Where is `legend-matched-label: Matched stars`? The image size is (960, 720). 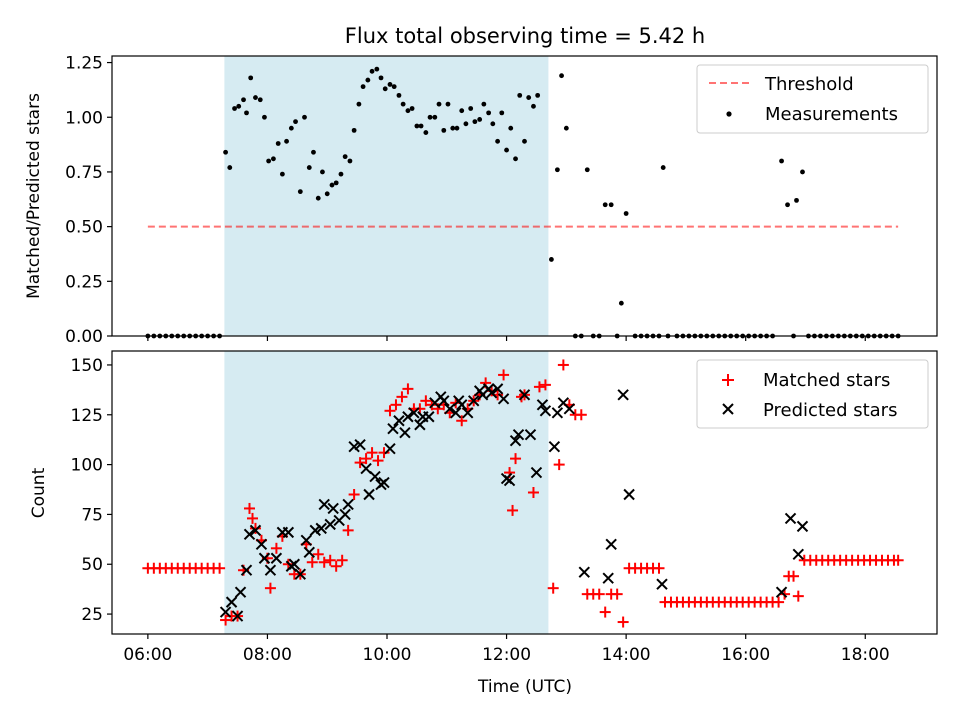
legend-matched-label: Matched stars is located at coordinates (826, 380).